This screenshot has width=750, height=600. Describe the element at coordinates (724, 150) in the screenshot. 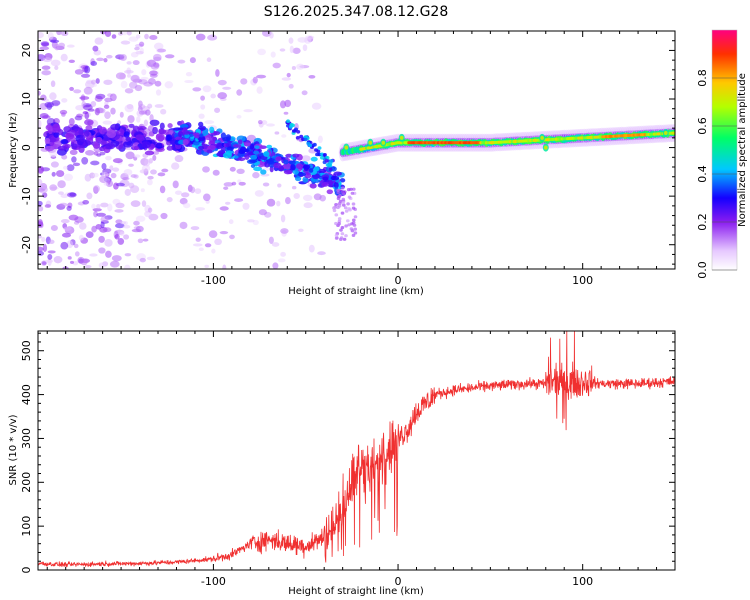

I see `colorbar-gradient` at that location.